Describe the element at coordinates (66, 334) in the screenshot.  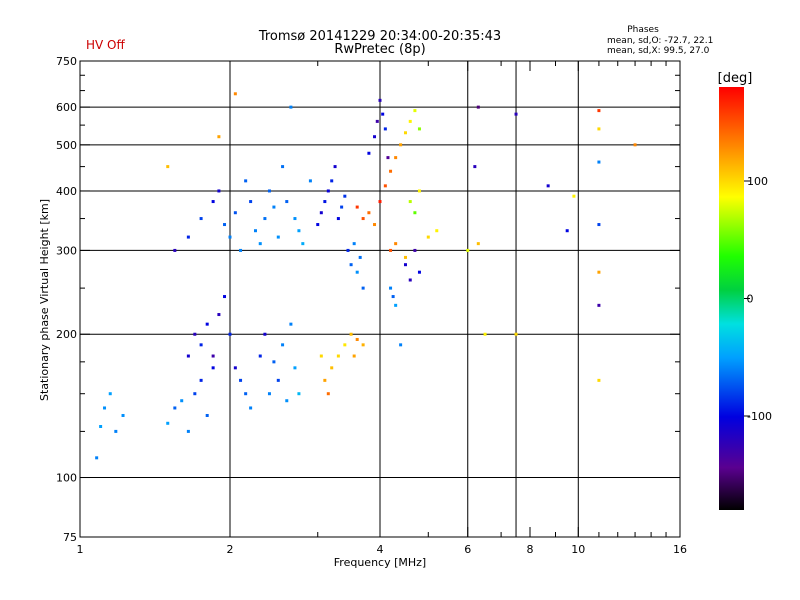
I see `y-tick-label: 200` at that location.